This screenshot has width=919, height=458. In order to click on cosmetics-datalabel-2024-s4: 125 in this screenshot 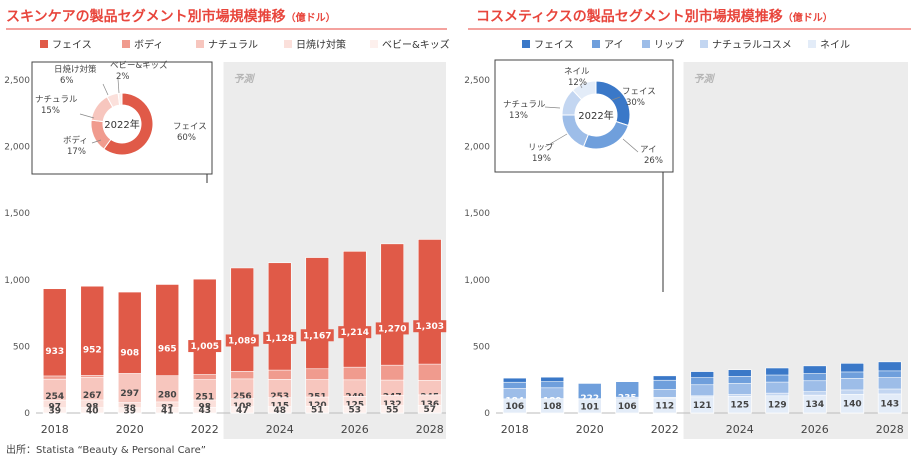, I will do `click(739, 406)`.